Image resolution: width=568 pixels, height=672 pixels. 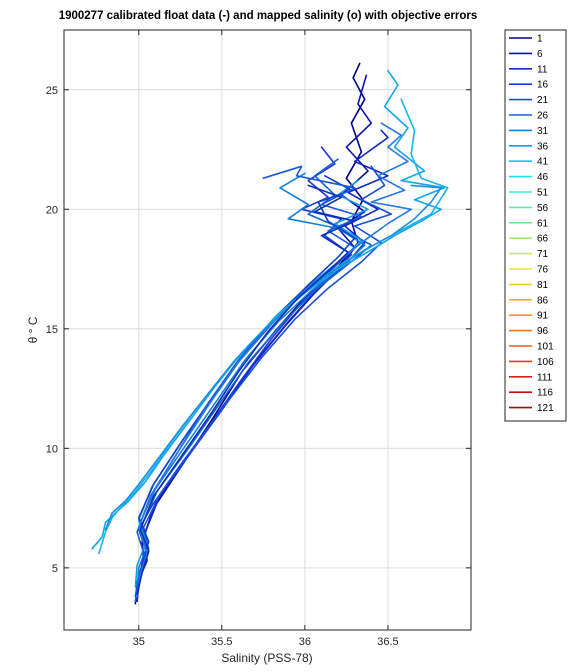 I want to click on legend-label: 11, so click(x=542, y=69).